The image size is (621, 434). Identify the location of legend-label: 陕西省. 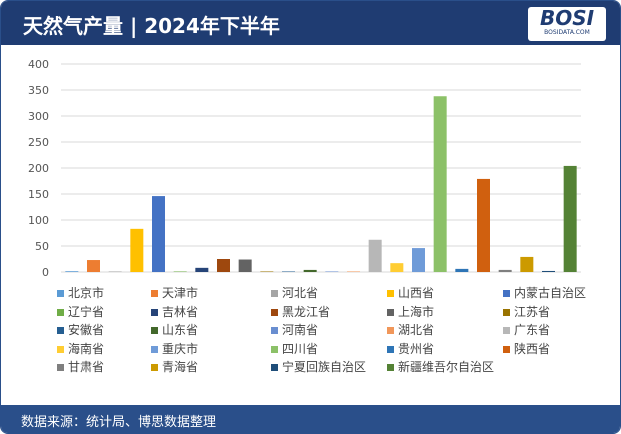
(532, 348).